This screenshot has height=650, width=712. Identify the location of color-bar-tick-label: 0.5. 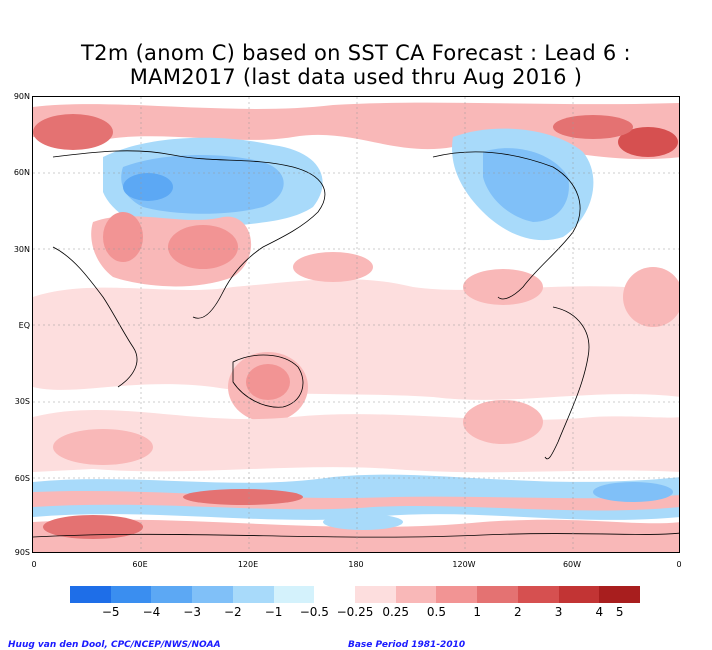
(436, 612).